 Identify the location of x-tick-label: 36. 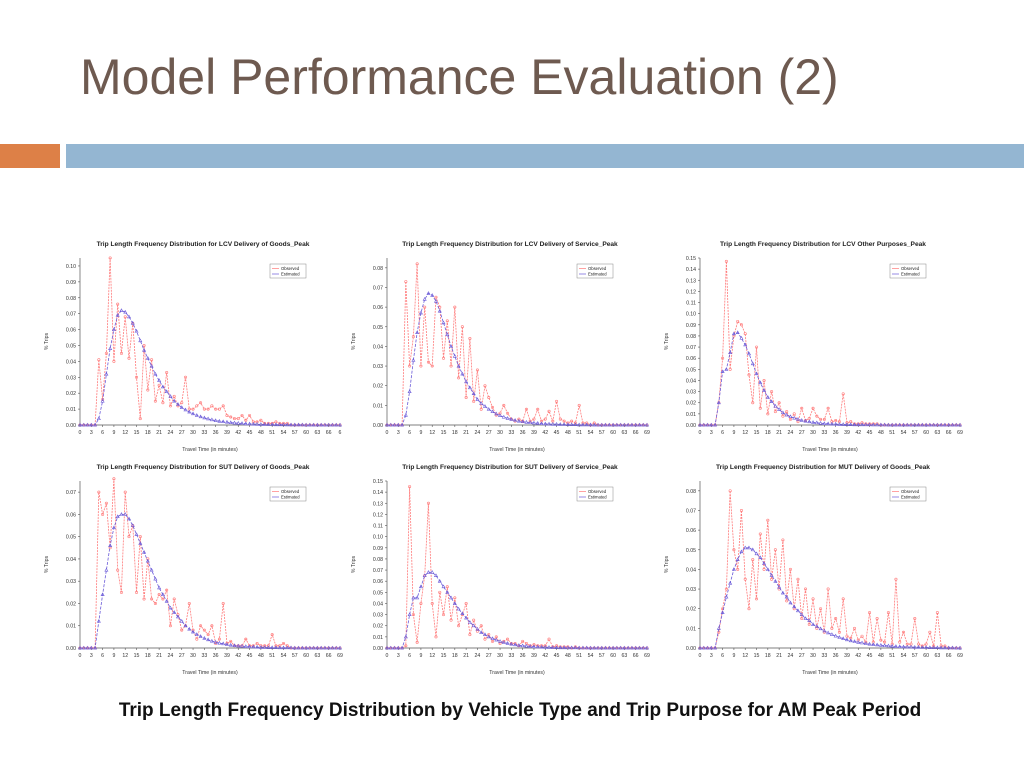
(216, 433).